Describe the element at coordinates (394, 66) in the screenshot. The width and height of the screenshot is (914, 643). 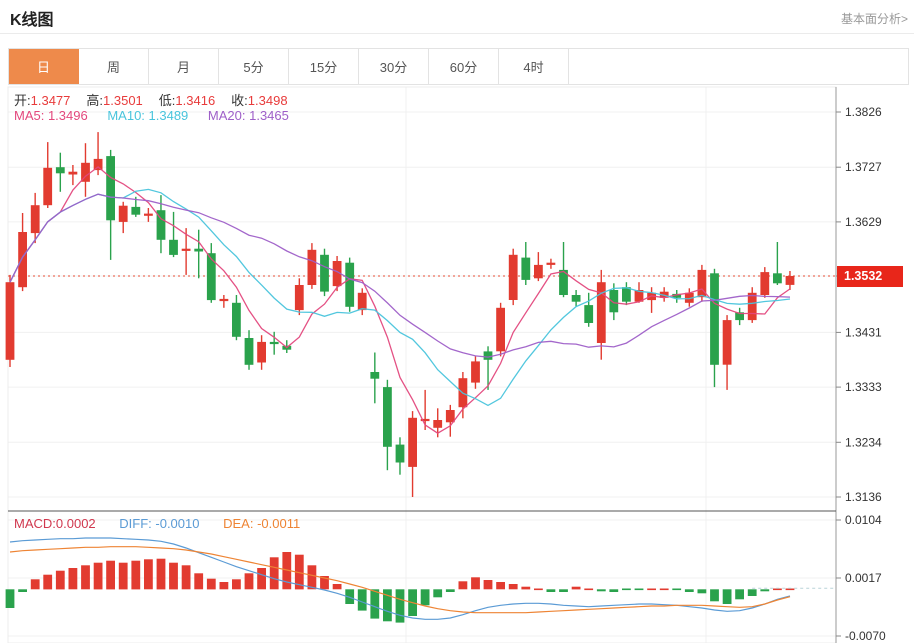
I see `tab-30分: 30分` at that location.